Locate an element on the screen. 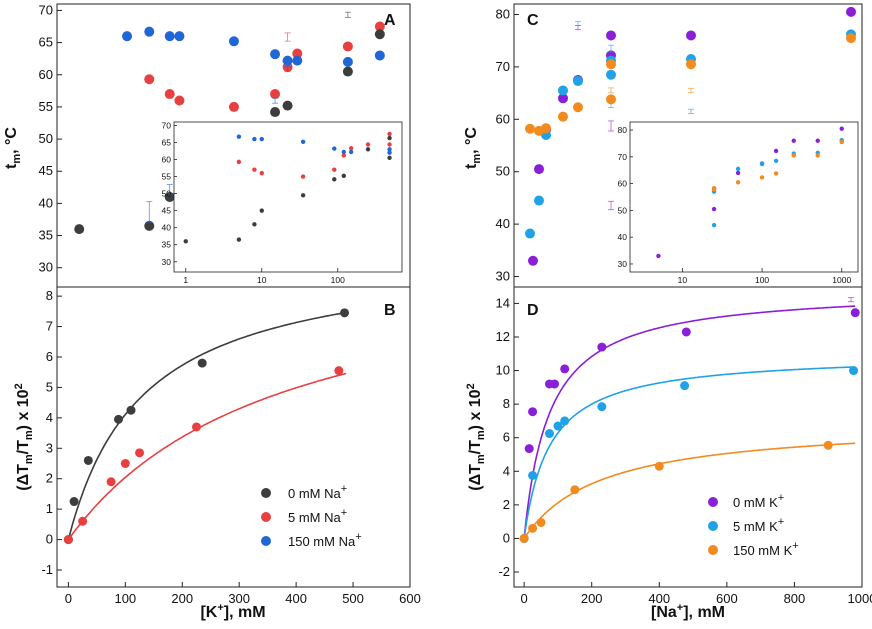 This screenshot has width=872, height=629. panel-a-inset-xtick-label: 100 is located at coordinates (338, 280).